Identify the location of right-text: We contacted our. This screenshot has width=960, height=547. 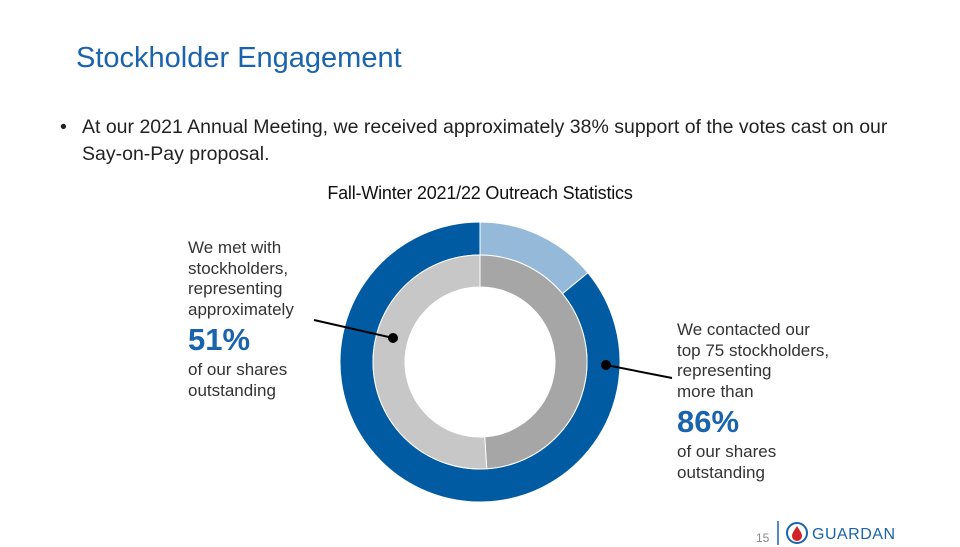
(743, 329).